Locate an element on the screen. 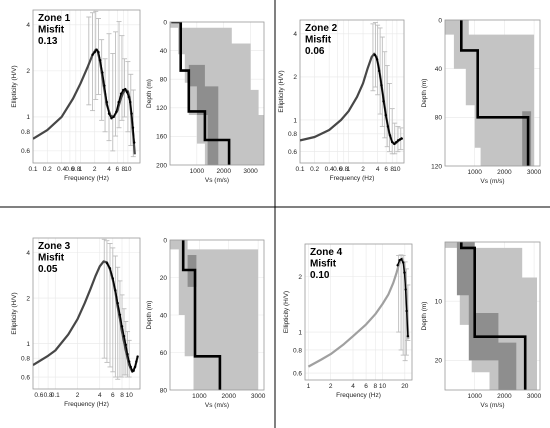  profile-envelope-light is located at coordinates (490, 93).